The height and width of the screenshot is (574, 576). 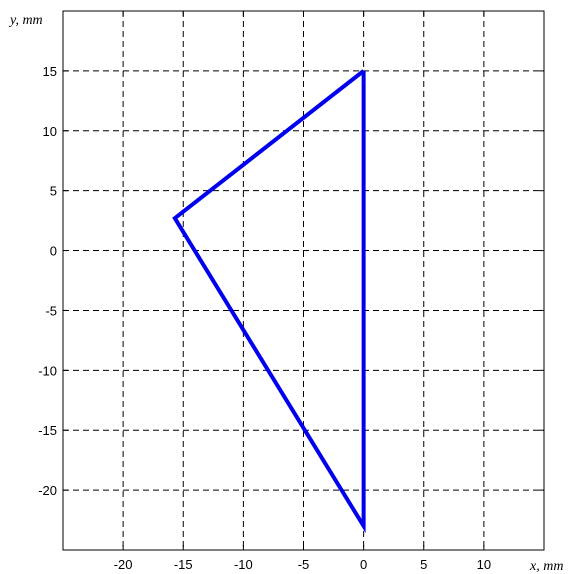 What do you see at coordinates (363, 564) in the screenshot?
I see `x-tick-label: 0` at bounding box center [363, 564].